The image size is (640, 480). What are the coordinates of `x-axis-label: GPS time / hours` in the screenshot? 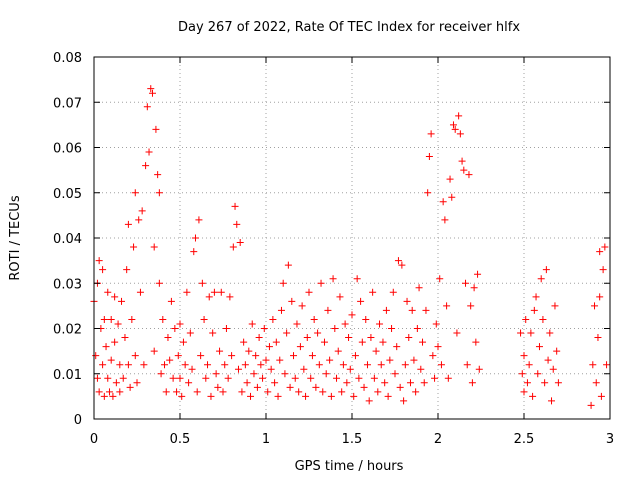 It's located at (349, 466).